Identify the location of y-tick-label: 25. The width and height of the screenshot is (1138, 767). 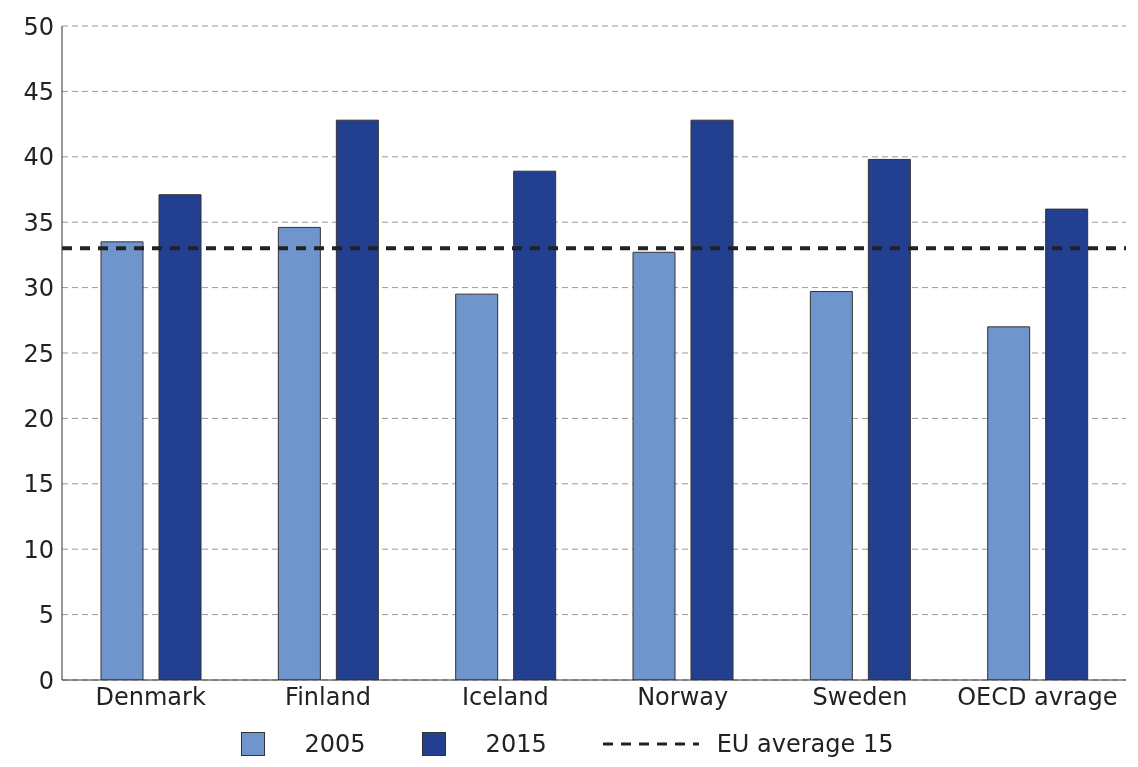
(38, 353).